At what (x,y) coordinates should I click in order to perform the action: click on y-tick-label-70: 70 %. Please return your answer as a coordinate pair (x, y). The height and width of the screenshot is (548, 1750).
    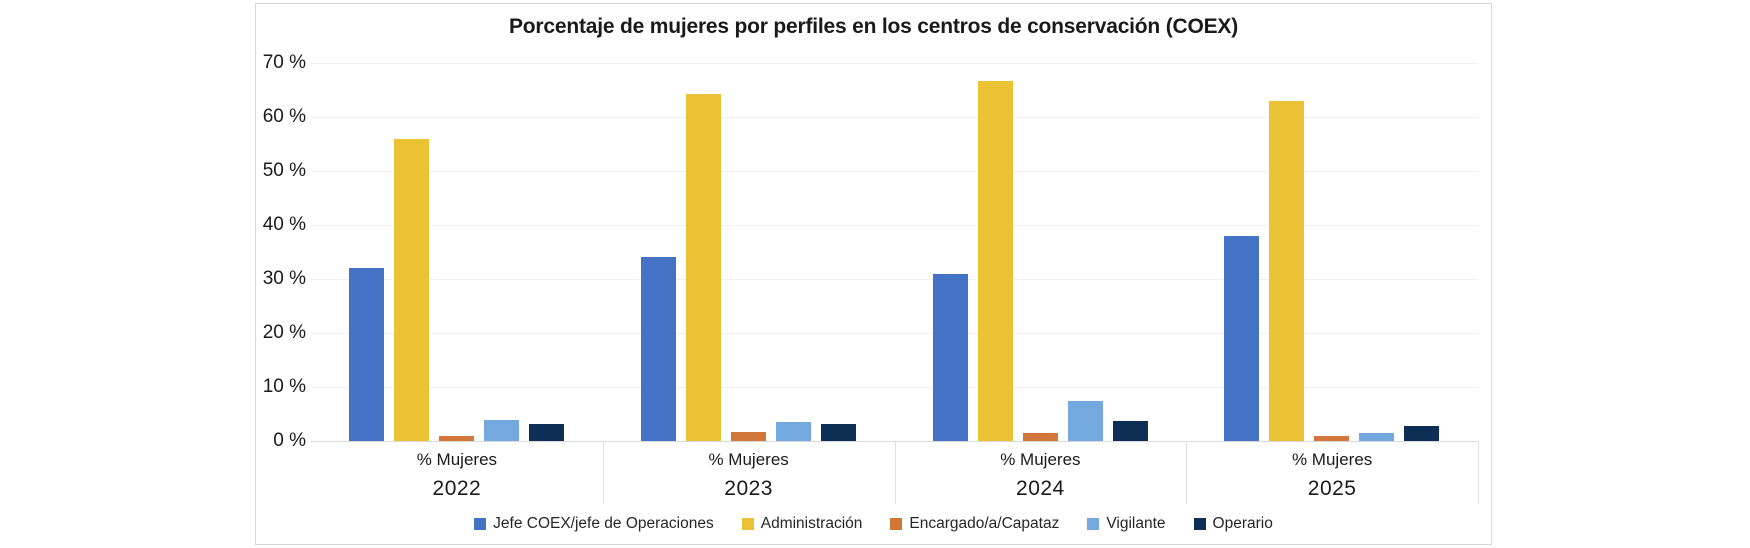
    Looking at the image, I should click on (284, 62).